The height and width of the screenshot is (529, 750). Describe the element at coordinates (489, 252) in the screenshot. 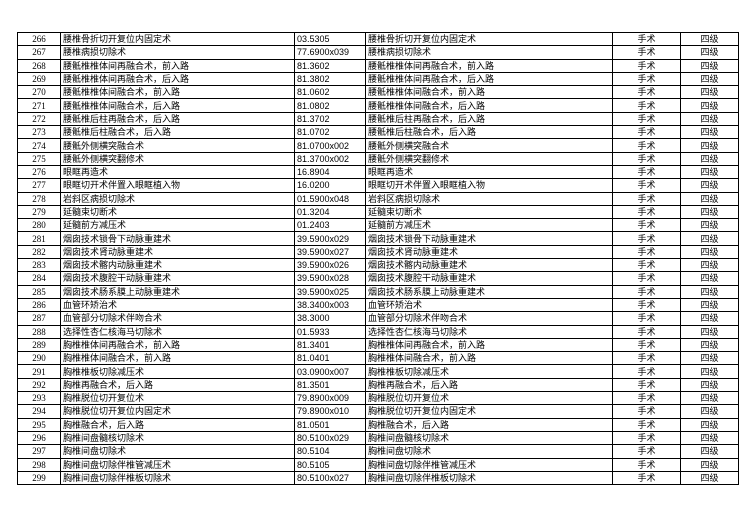

I see `procedure-name-repeat: 烟囱技术肾动脉重建术` at that location.